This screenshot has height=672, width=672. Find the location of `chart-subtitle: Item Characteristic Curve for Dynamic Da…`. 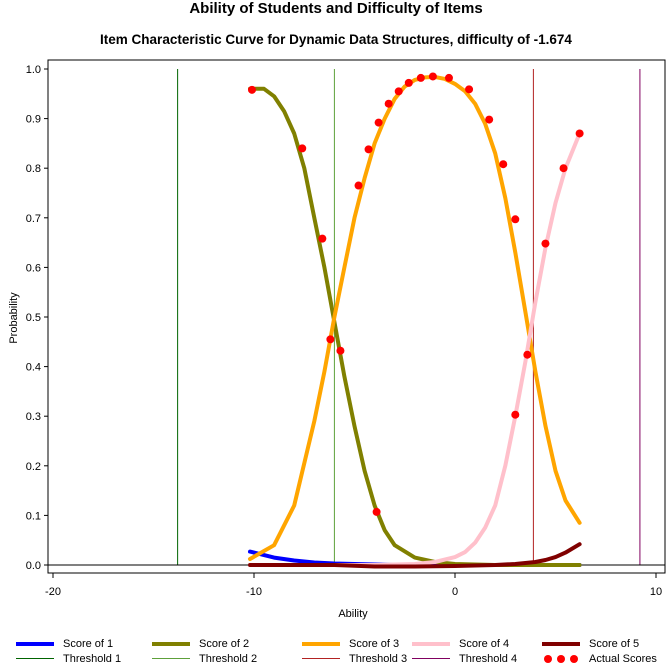

chart-subtitle: Item Characteristic Curve for Dynamic Da… is located at coordinates (336, 39).